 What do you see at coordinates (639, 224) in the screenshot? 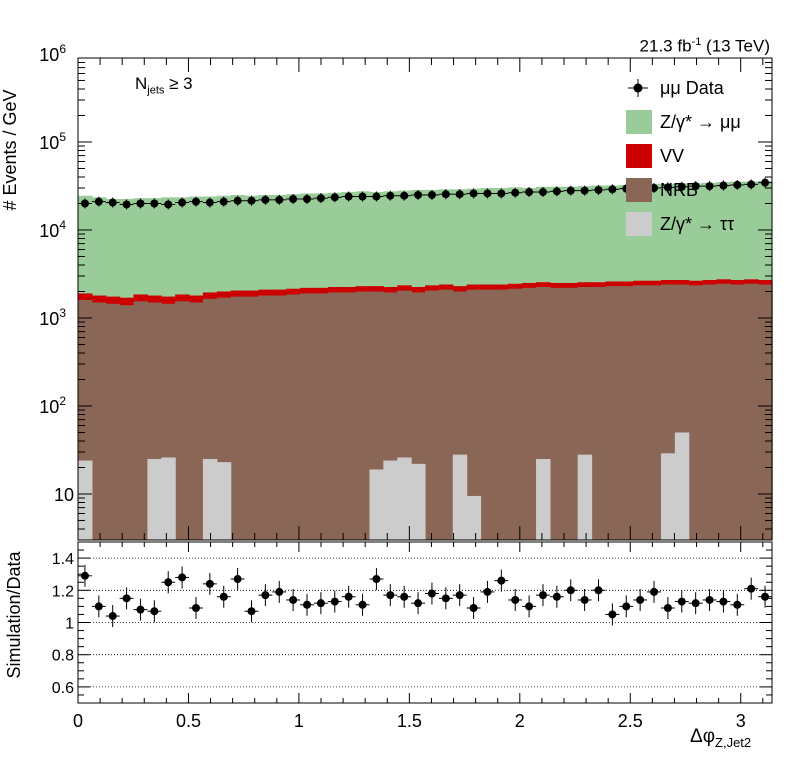
I see `legend-swatch-tautau` at bounding box center [639, 224].